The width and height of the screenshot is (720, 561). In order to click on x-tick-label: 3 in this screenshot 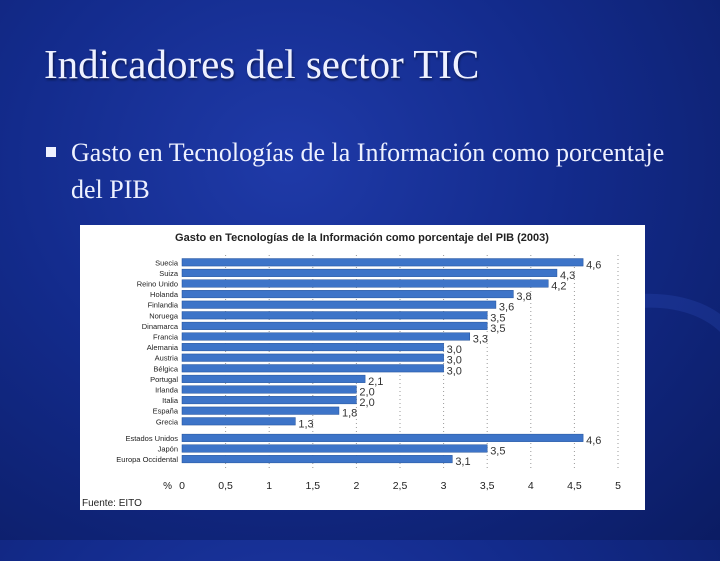, I will do `click(444, 486)`.